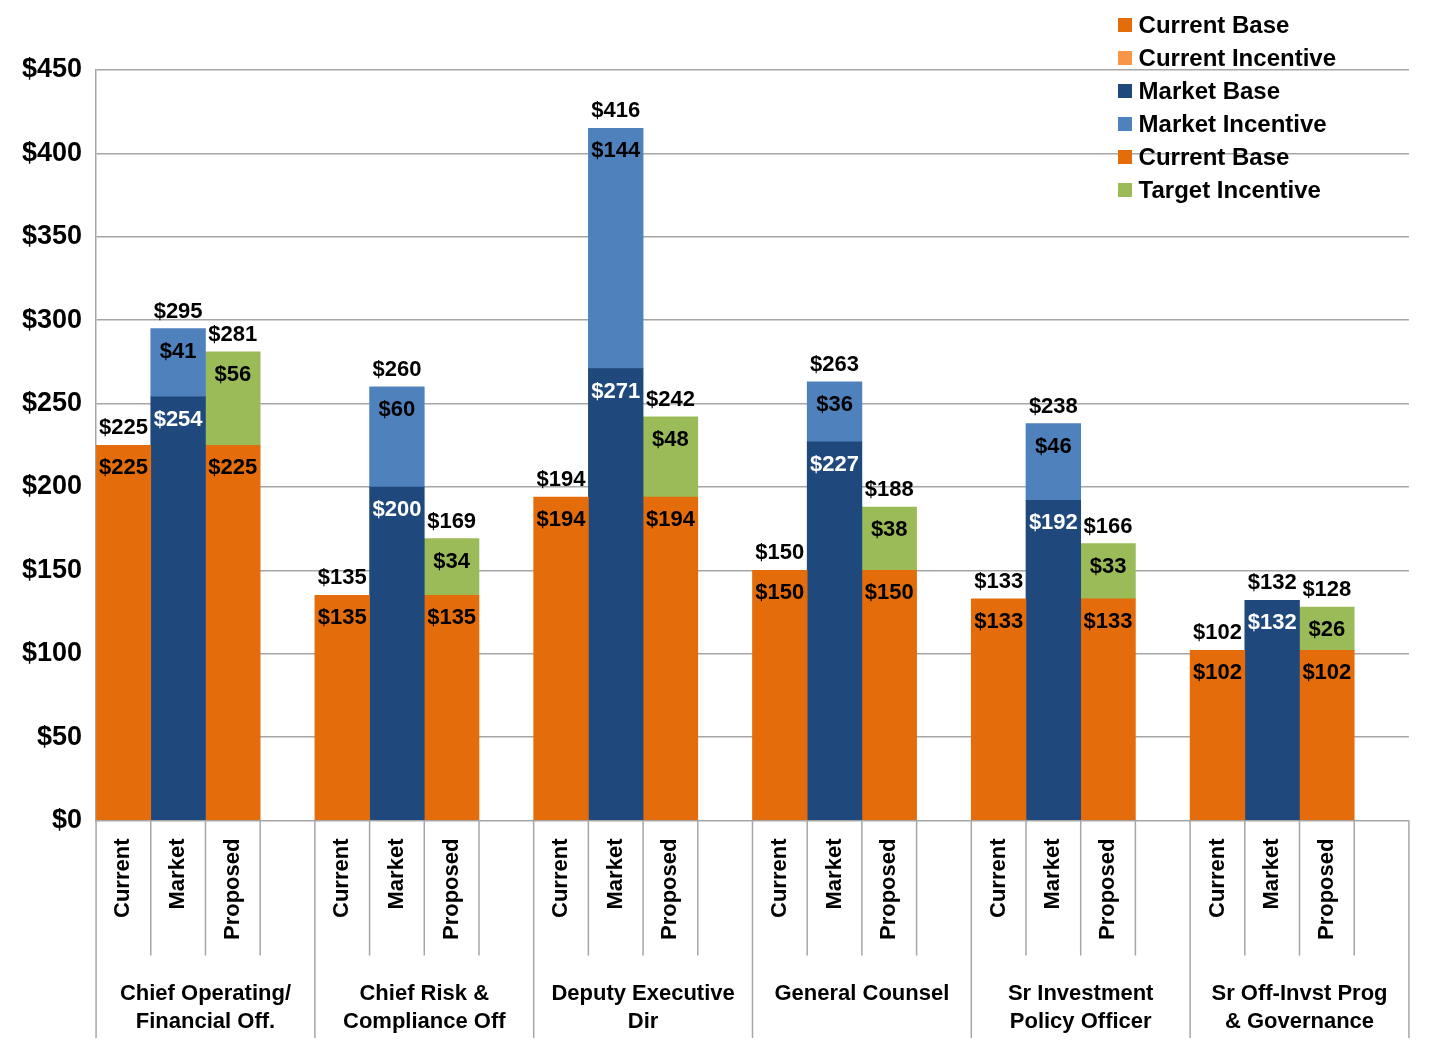 The image size is (1434, 1046). What do you see at coordinates (834, 403) in the screenshot?
I see `data-label: $36` at bounding box center [834, 403].